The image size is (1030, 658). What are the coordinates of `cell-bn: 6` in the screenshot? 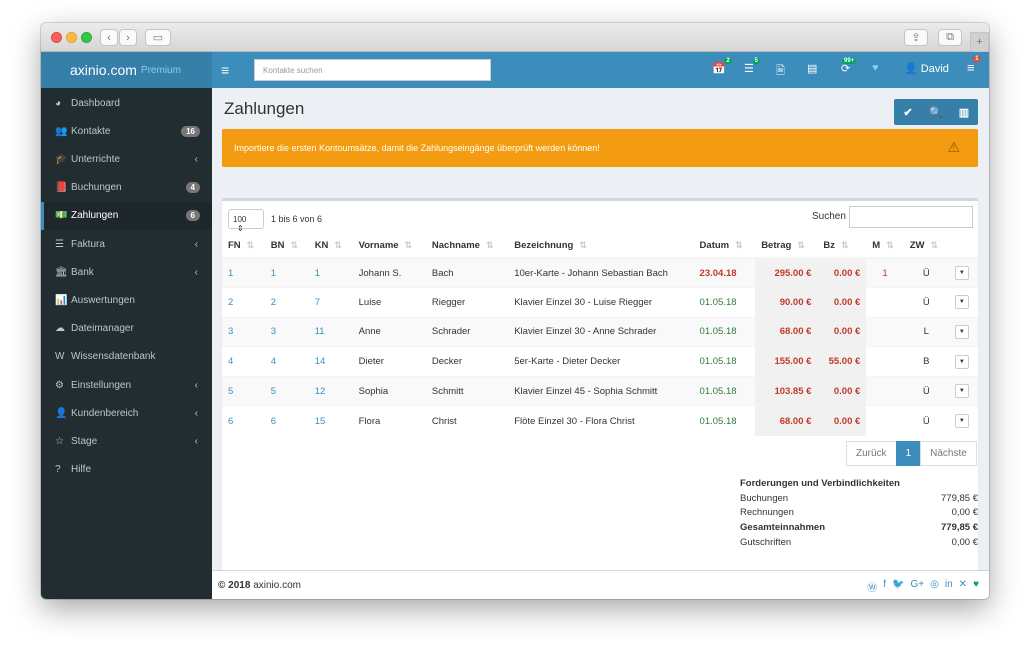 It's located at (286, 420).